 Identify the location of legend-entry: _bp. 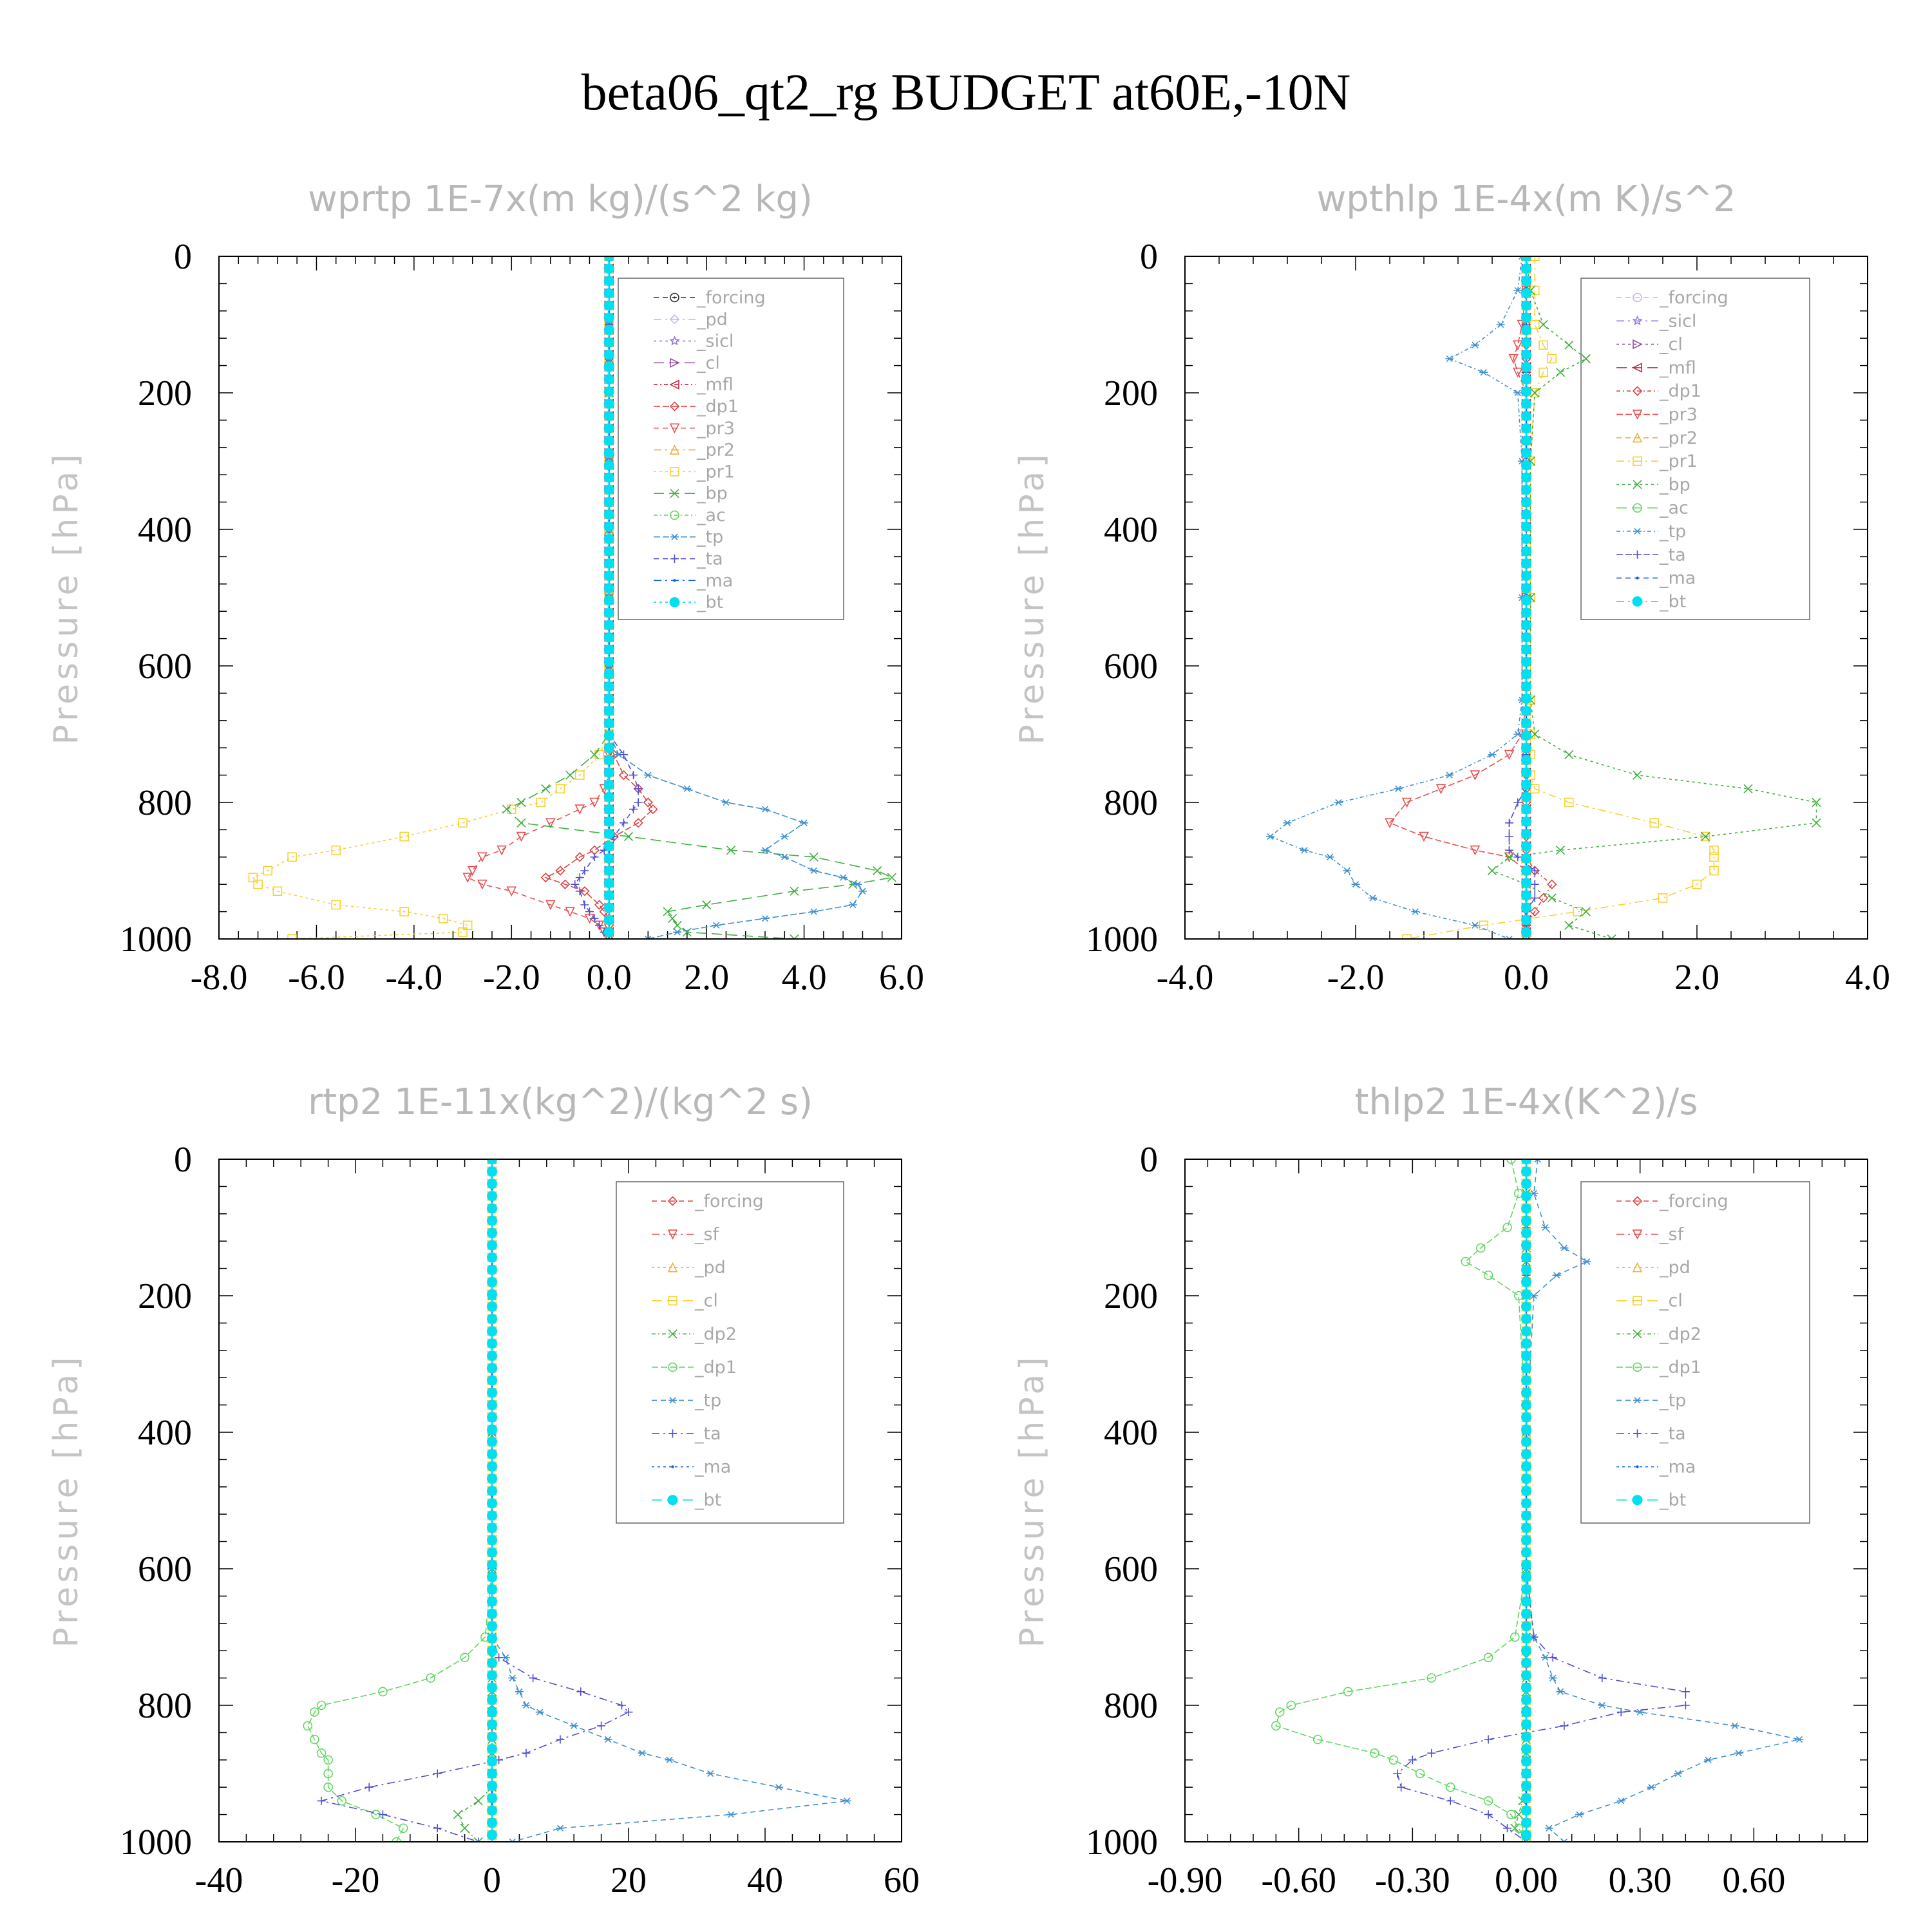
(712, 494).